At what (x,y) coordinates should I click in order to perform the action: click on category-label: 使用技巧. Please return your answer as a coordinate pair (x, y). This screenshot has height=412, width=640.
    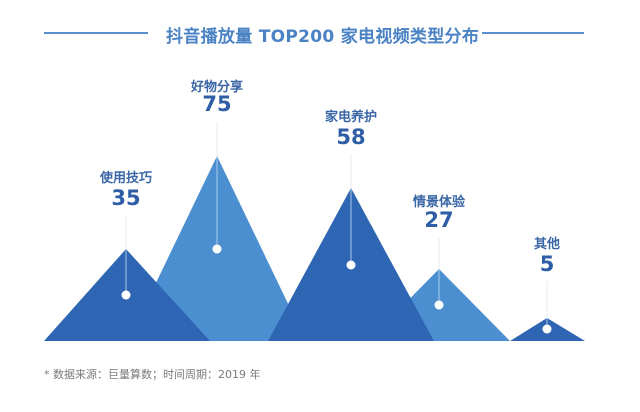
    Looking at the image, I should click on (125, 178).